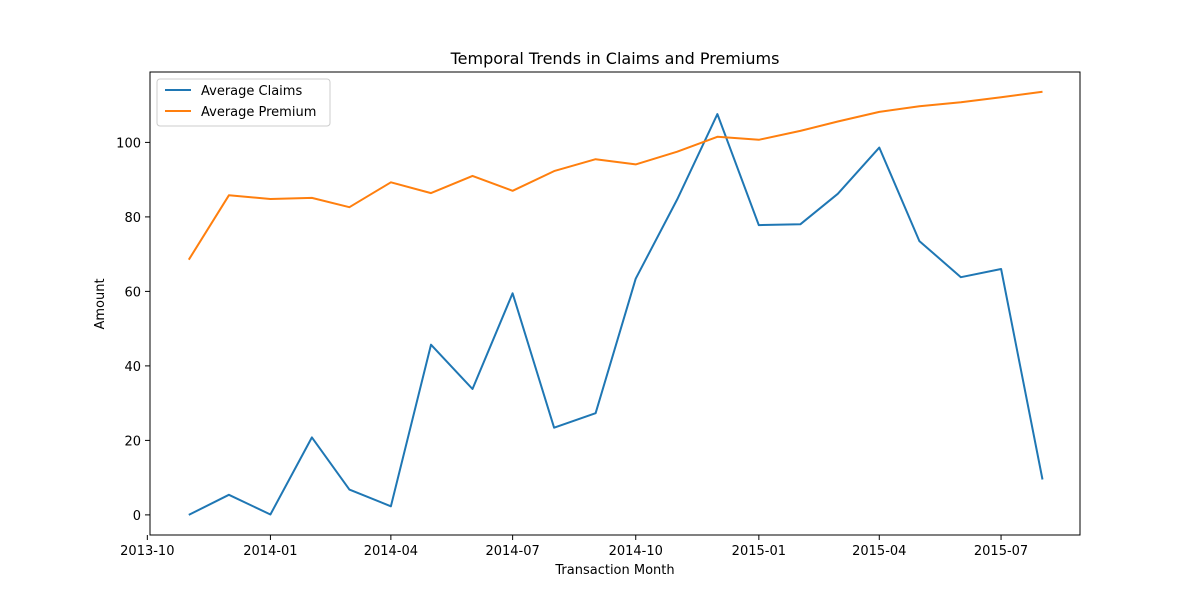  I want to click on x-tick-label: 2014-01, so click(270, 551).